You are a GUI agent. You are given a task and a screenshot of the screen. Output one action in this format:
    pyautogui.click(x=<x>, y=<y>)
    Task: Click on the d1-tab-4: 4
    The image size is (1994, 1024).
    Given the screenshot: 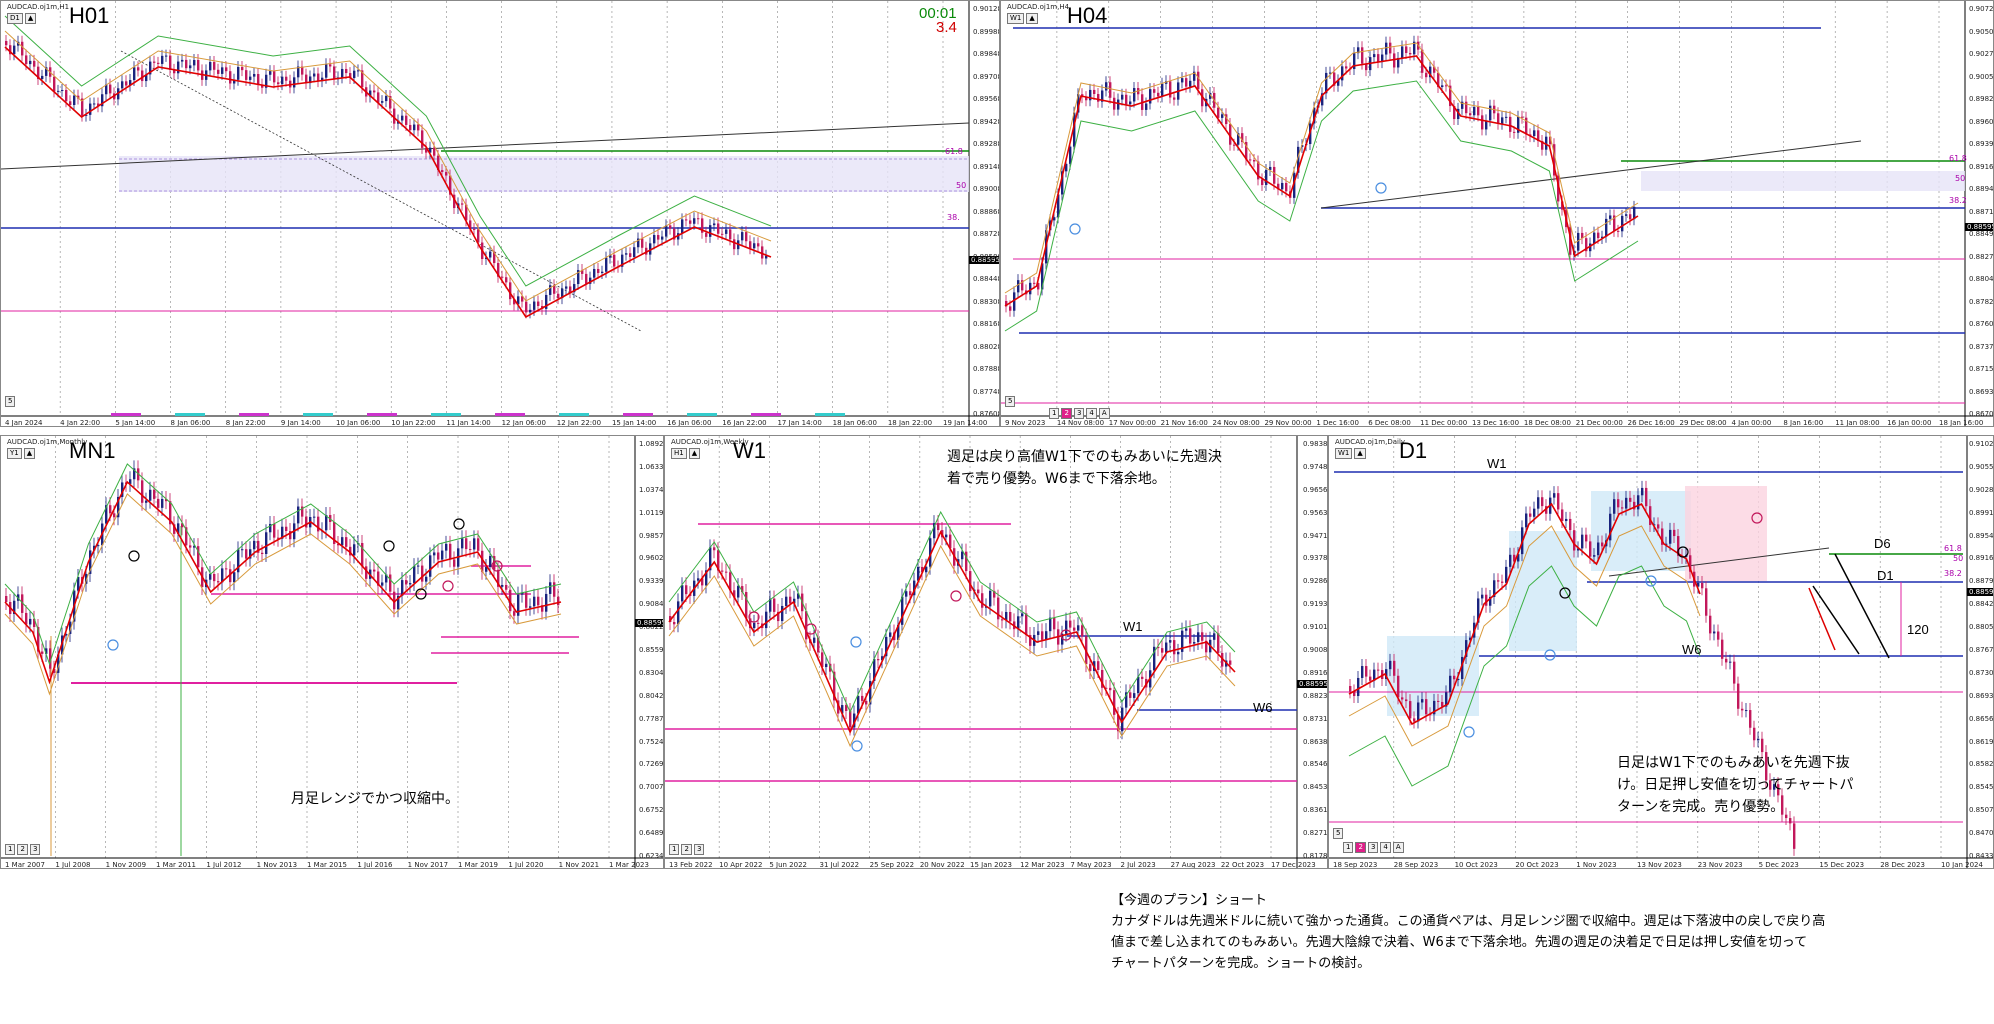 What is the action you would take?
    pyautogui.click(x=1385, y=847)
    